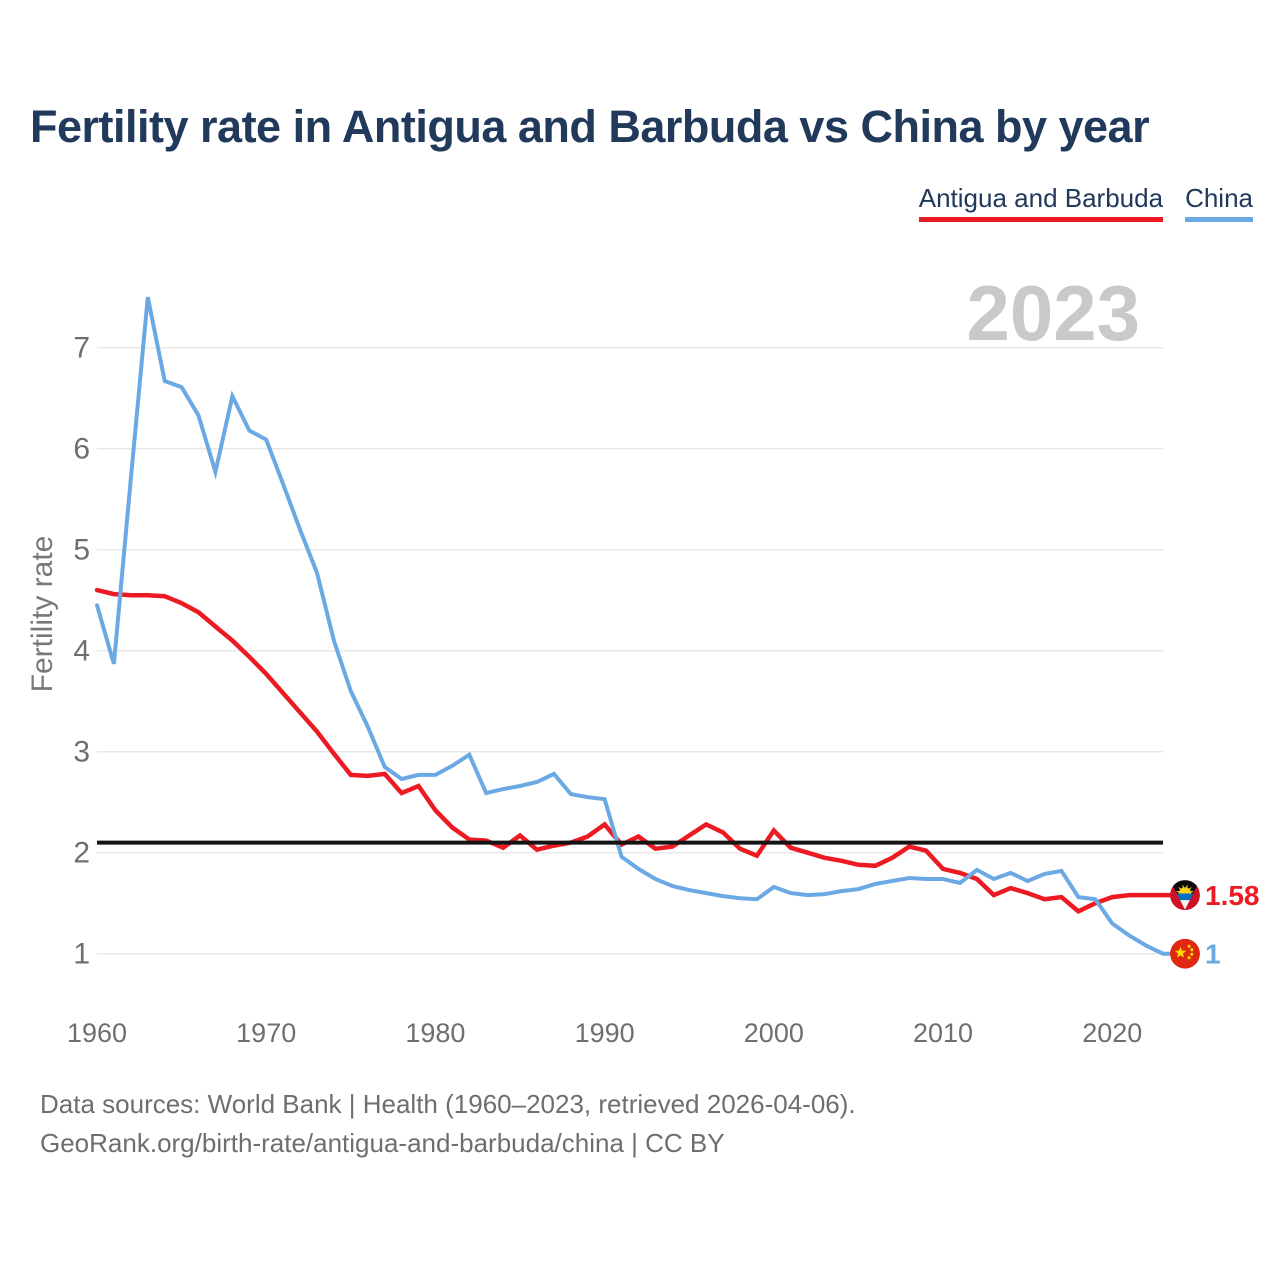 The width and height of the screenshot is (1280, 1280). I want to click on y-axis-title: Fertility rate, so click(42, 614).